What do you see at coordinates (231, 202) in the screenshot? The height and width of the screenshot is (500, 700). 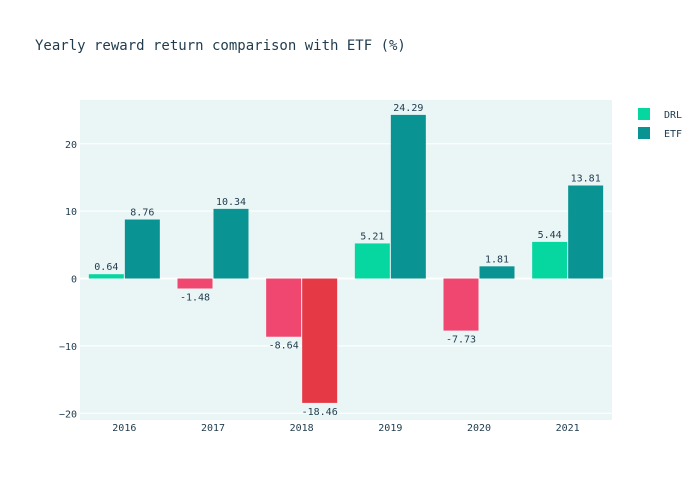 I see `data-label: 10.34` at bounding box center [231, 202].